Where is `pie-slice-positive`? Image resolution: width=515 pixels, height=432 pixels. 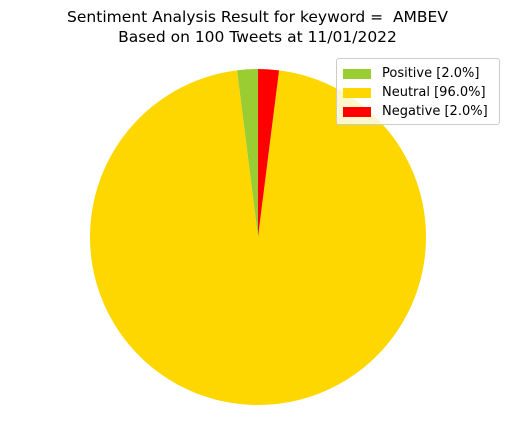
pie-slice-positive is located at coordinates (247, 153).